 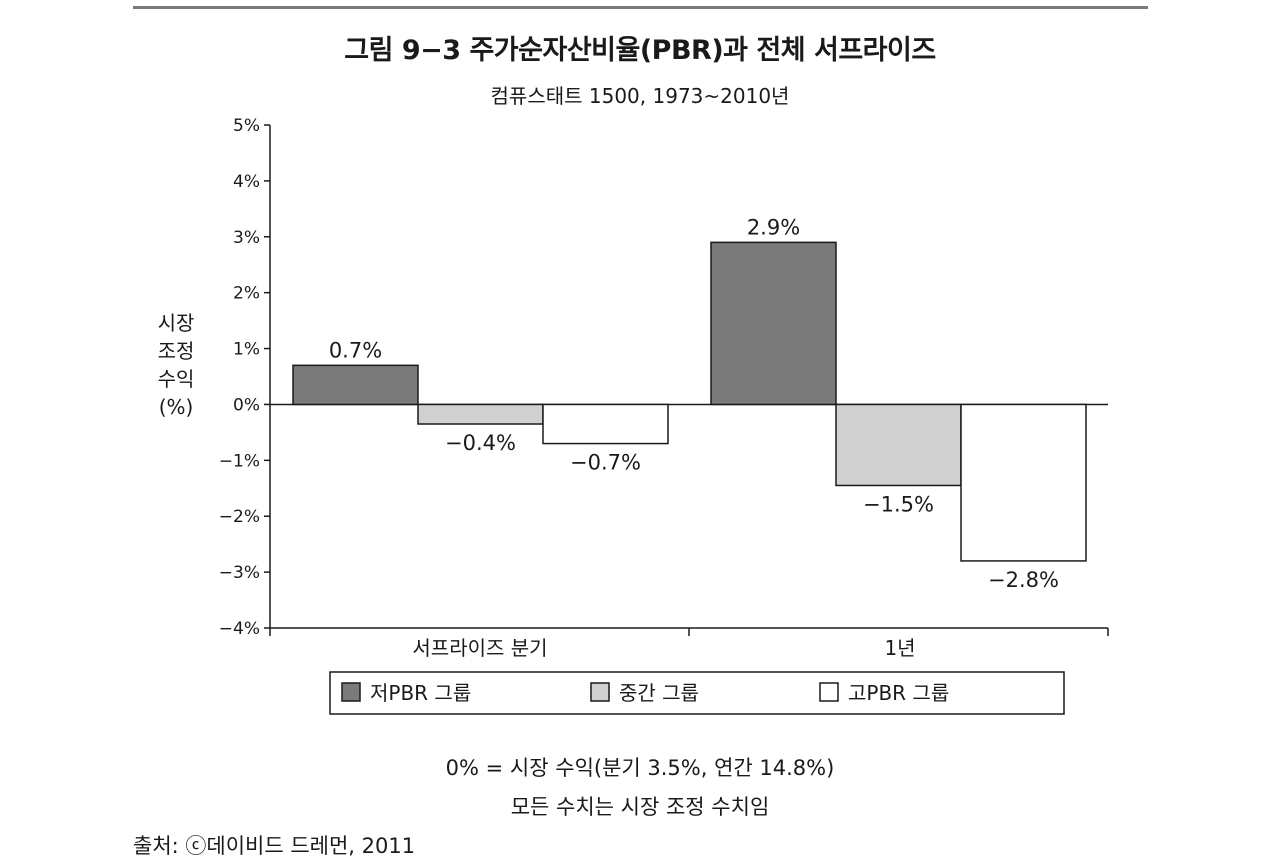 I want to click on y-tick-label: 5%, so click(x=246, y=126).